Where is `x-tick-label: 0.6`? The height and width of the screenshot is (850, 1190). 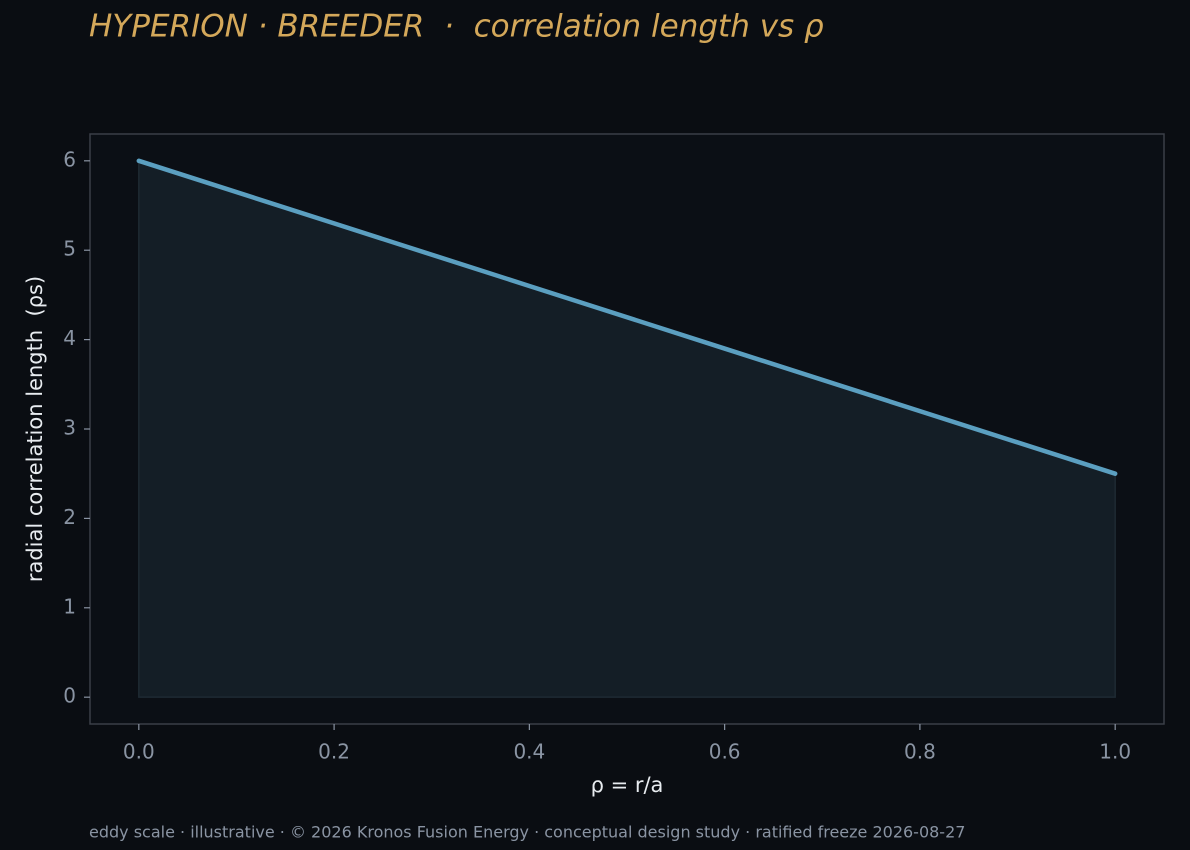
x-tick-label: 0.6 is located at coordinates (725, 752).